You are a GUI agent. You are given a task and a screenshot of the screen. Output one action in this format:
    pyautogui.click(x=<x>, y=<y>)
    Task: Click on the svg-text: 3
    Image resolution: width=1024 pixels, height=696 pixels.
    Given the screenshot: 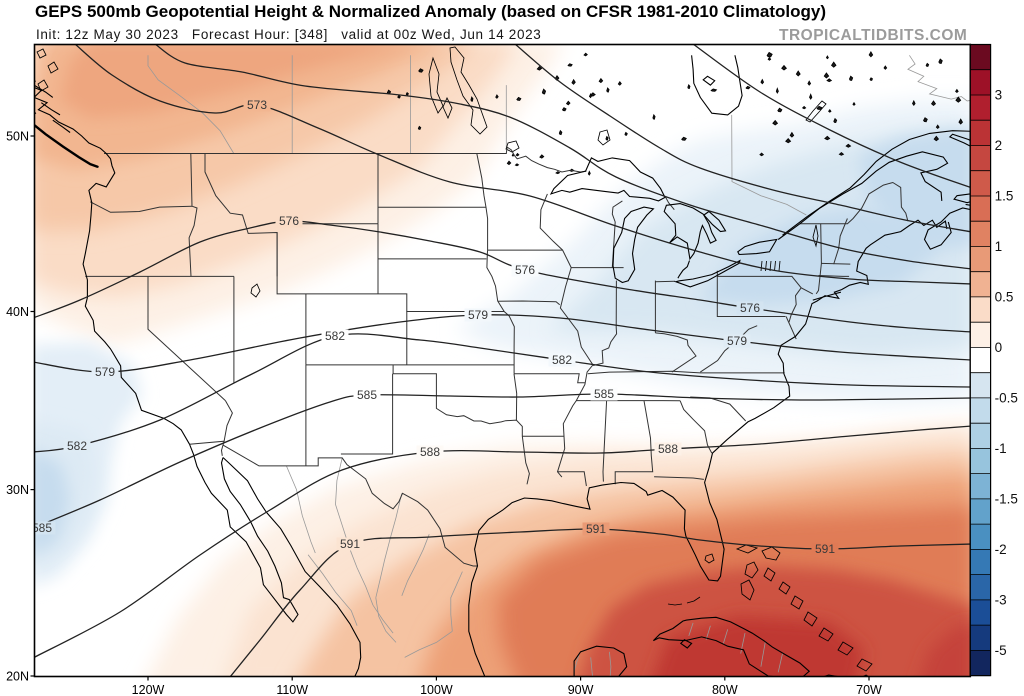 What is the action you would take?
    pyautogui.click(x=999, y=95)
    